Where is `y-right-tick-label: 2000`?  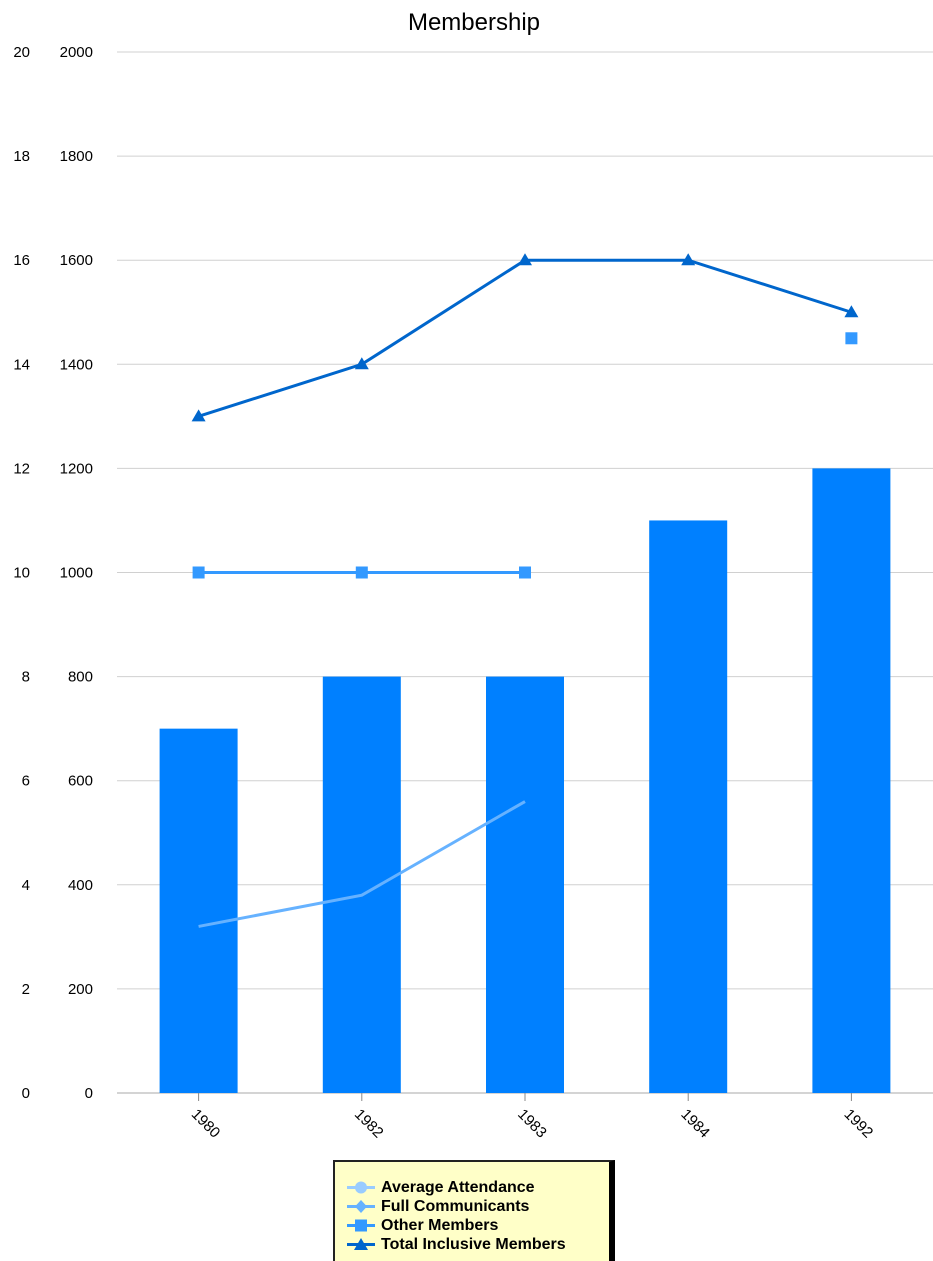
y-right-tick-label: 2000 is located at coordinates (76, 52).